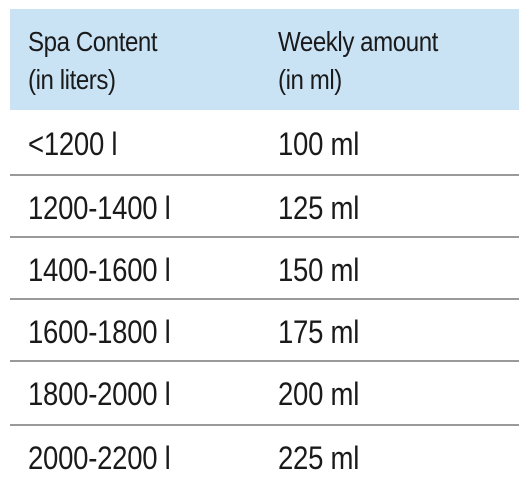  What do you see at coordinates (264, 207) in the screenshot?
I see `table-row: 1200-1400 l 125 ml` at bounding box center [264, 207].